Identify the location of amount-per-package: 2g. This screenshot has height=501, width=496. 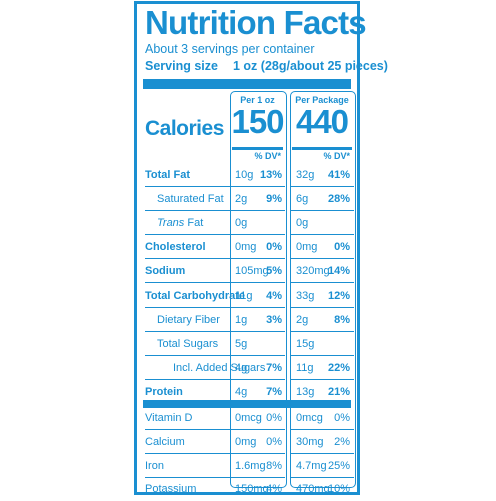
(302, 320).